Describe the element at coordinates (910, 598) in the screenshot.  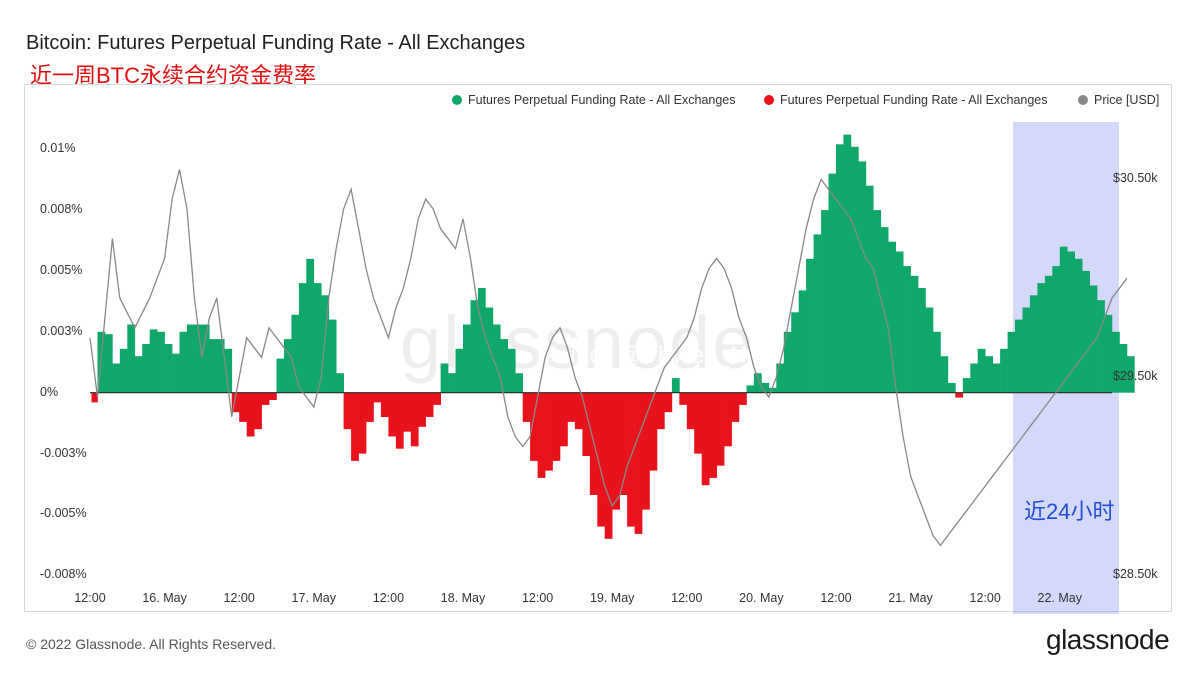
I see `x-tick-label: 21. May` at that location.